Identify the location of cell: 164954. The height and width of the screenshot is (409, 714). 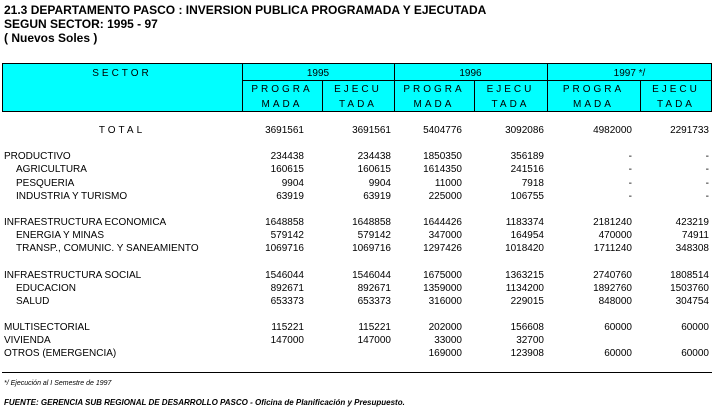
(527, 235).